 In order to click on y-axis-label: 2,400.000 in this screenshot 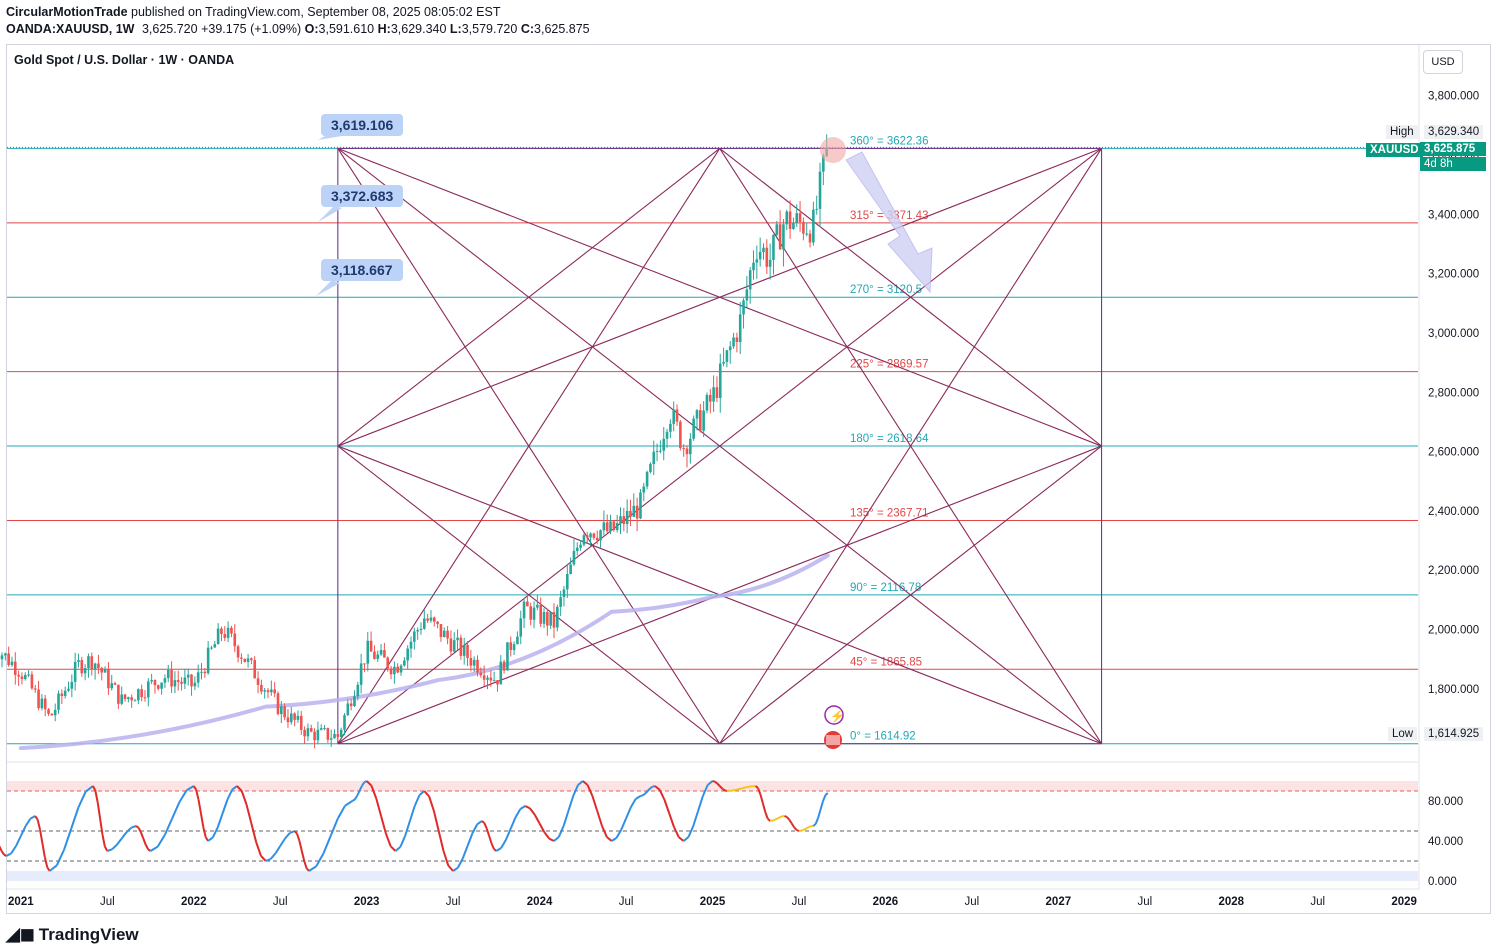, I will do `click(1453, 512)`.